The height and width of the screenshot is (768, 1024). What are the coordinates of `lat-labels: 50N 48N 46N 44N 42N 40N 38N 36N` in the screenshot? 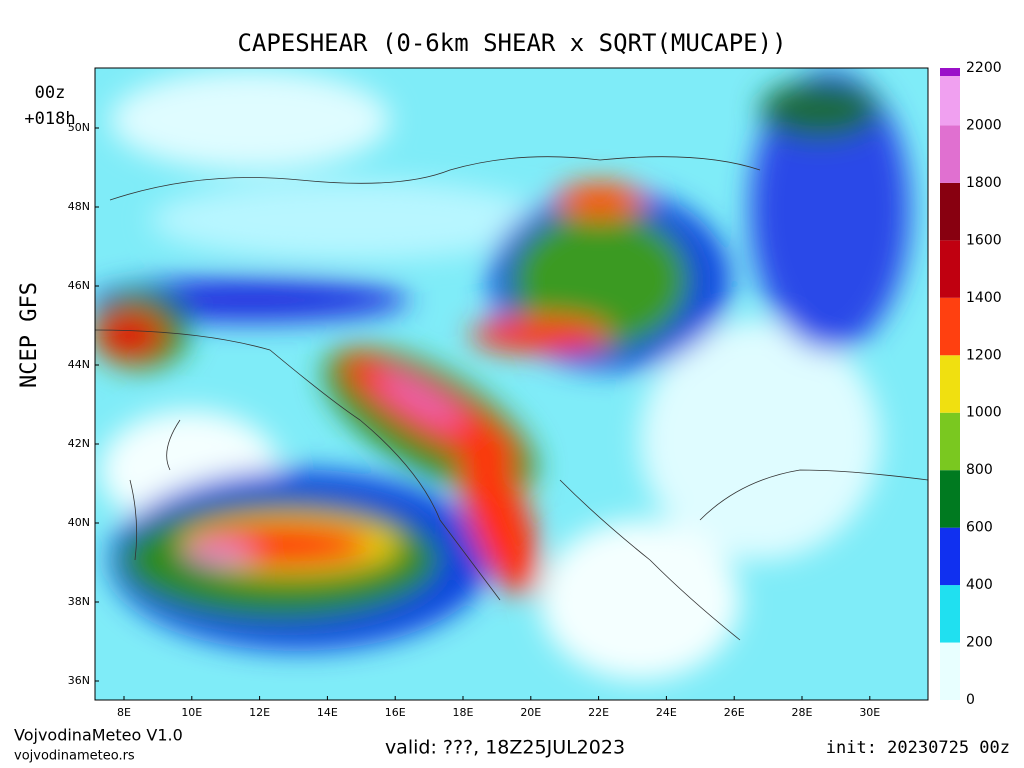 It's located at (83, 404).